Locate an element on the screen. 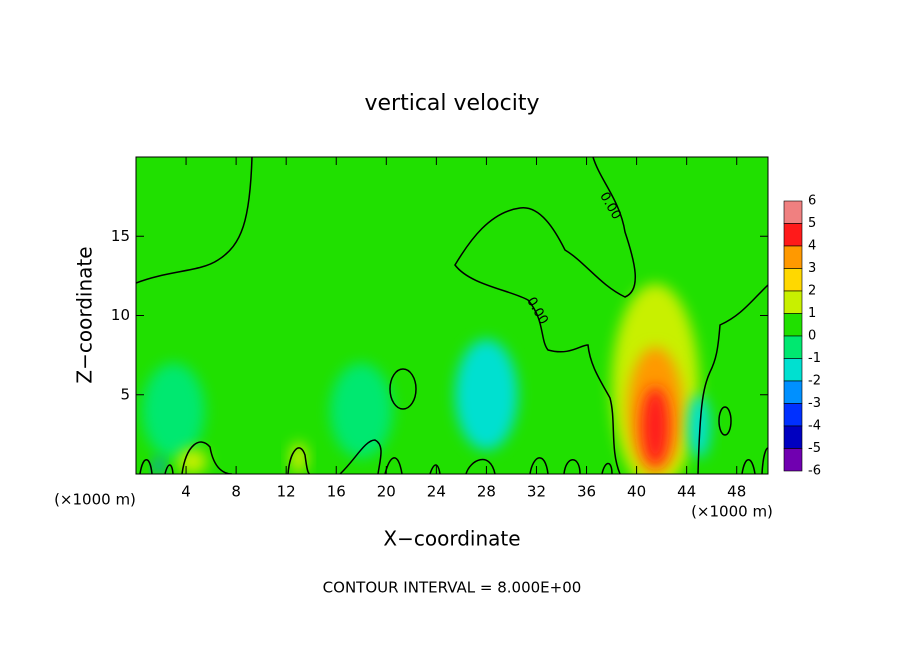 This screenshot has width=904, height=654. colorbar-label: 5 is located at coordinates (812, 223).